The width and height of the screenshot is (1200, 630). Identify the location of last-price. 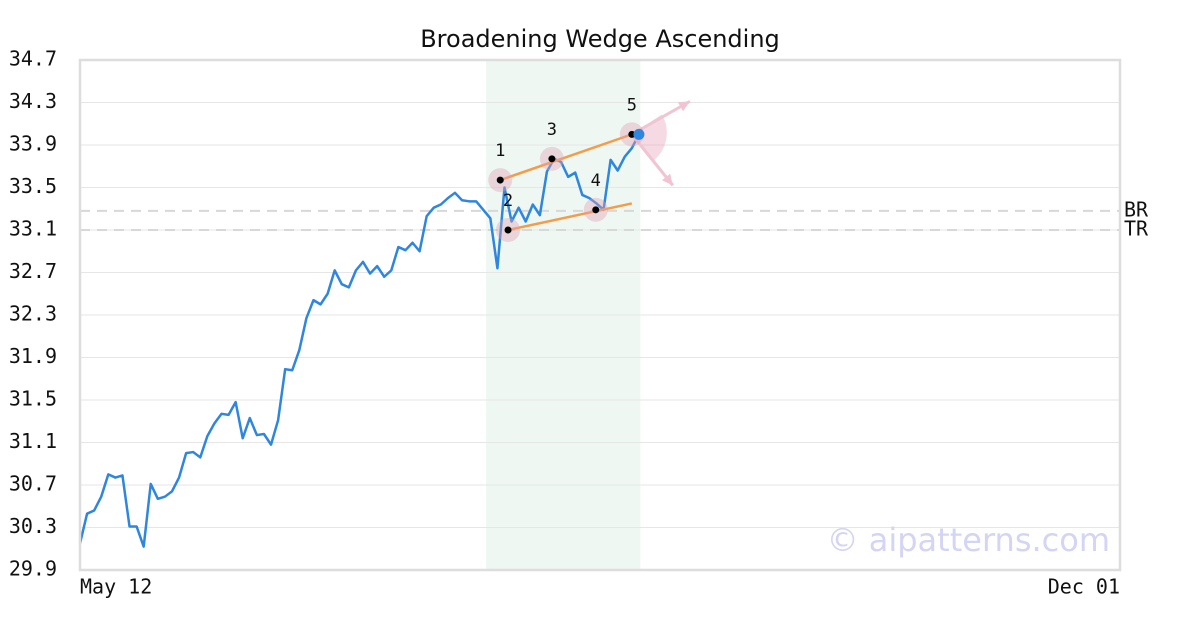
(639, 134).